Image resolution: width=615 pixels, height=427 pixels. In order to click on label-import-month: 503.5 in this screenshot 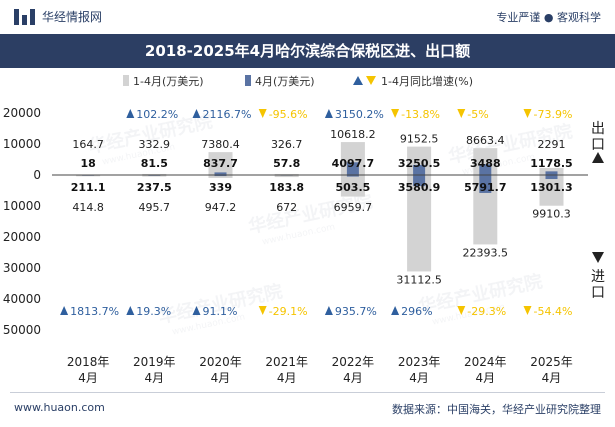, I will do `click(353, 187)`.